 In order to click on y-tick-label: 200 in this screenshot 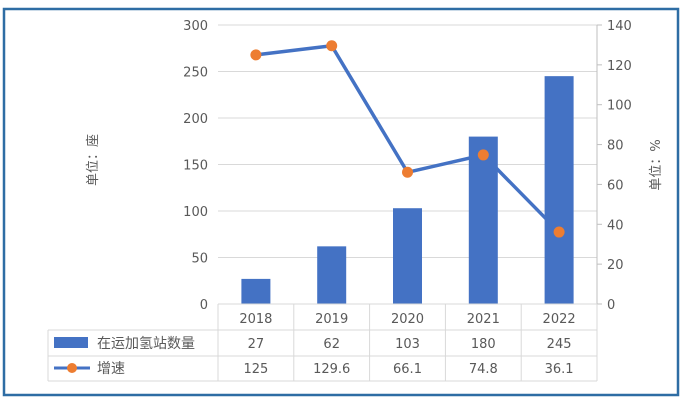, I will do `click(195, 119)`.